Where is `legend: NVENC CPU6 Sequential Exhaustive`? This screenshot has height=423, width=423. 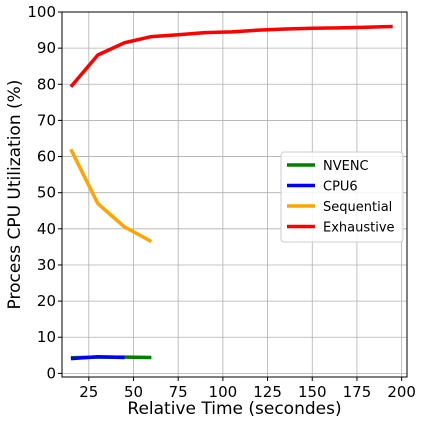 legend: NVENC CPU6 Sequential Exhaustive is located at coordinates (342, 197).